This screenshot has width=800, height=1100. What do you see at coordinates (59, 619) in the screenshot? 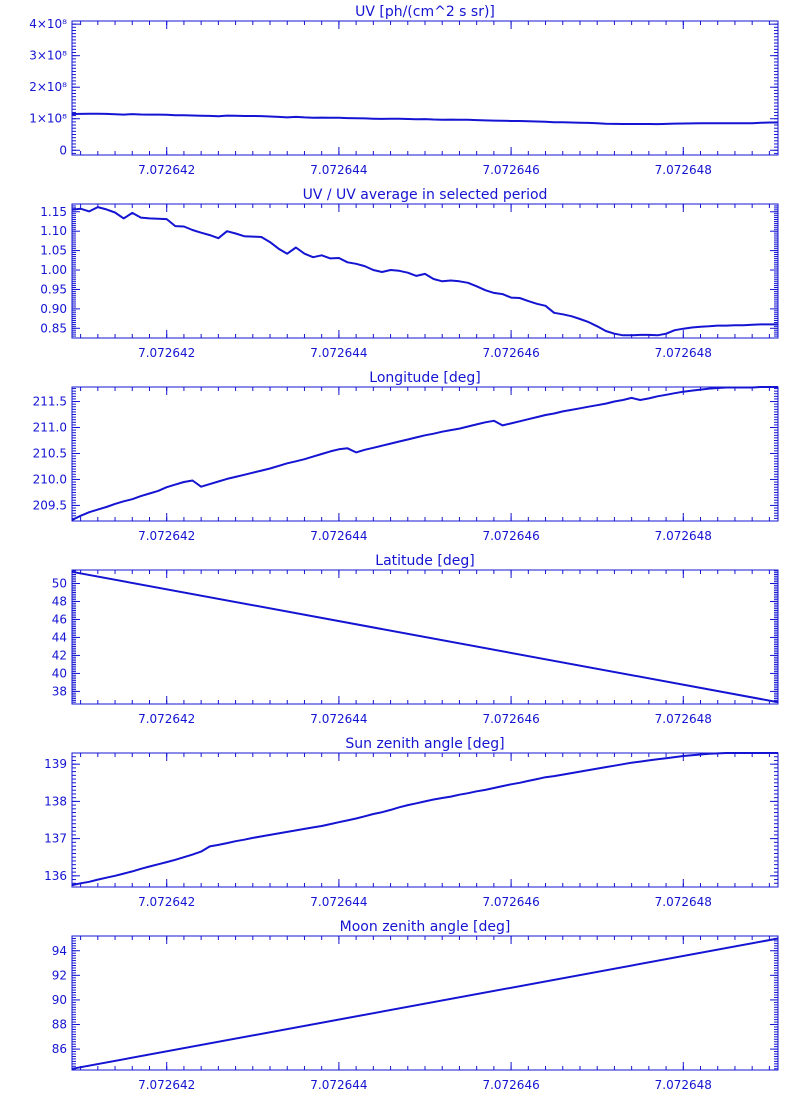
I see `y-tick-label: 46` at bounding box center [59, 619].